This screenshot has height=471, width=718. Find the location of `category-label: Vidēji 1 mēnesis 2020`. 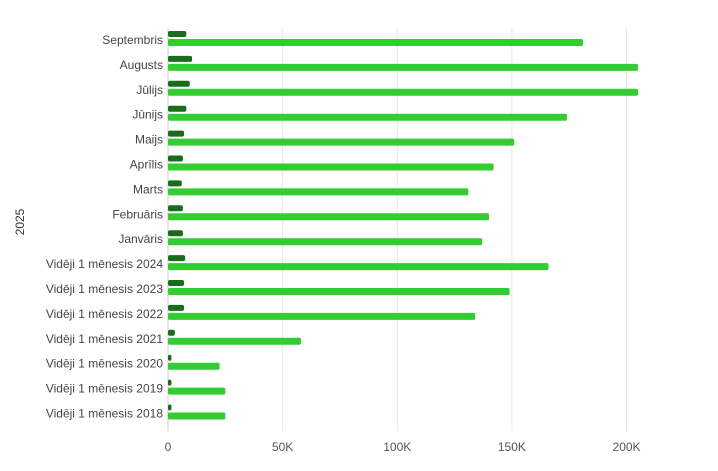

category-label: Vidēji 1 mēnesis 2020 is located at coordinates (105, 364).